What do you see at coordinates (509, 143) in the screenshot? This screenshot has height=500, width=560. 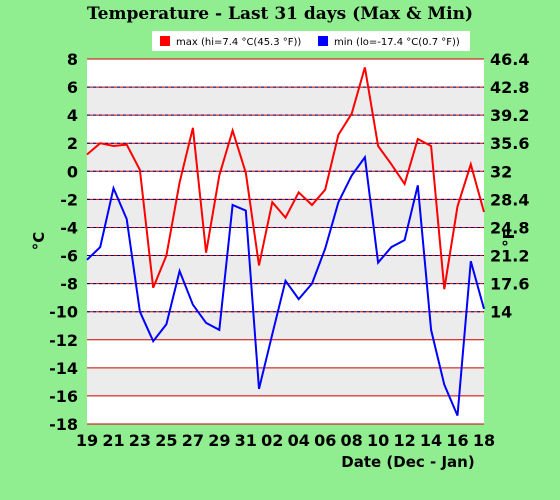 I see `y-tick-label-right: 35.6` at bounding box center [509, 143].